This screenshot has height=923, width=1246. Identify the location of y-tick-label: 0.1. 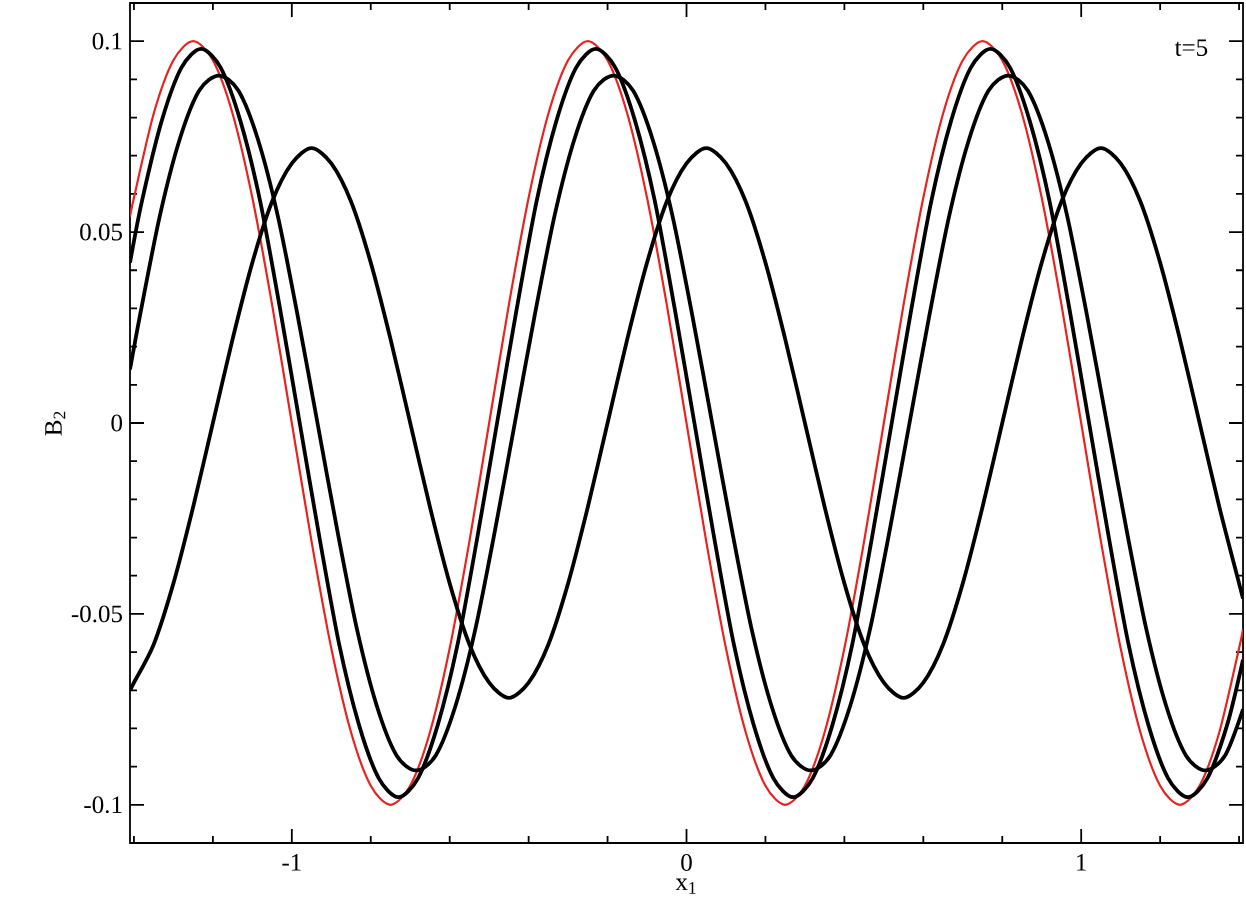
(107, 41).